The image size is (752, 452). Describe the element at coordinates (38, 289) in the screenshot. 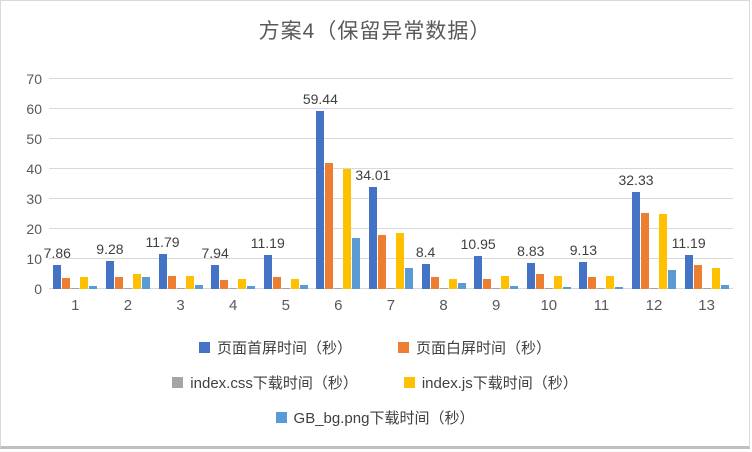

I see `y-tick-label: 0` at that location.